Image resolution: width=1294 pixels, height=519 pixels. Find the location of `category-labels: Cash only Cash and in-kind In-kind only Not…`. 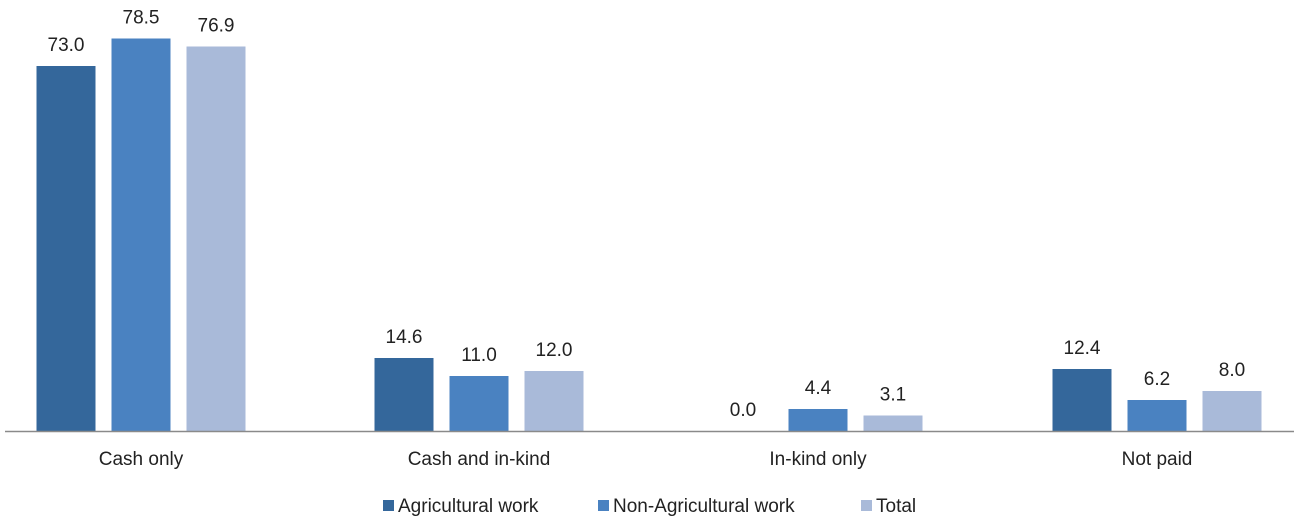

category-labels: Cash only Cash and in-kind In-kind only Not… is located at coordinates (646, 459).